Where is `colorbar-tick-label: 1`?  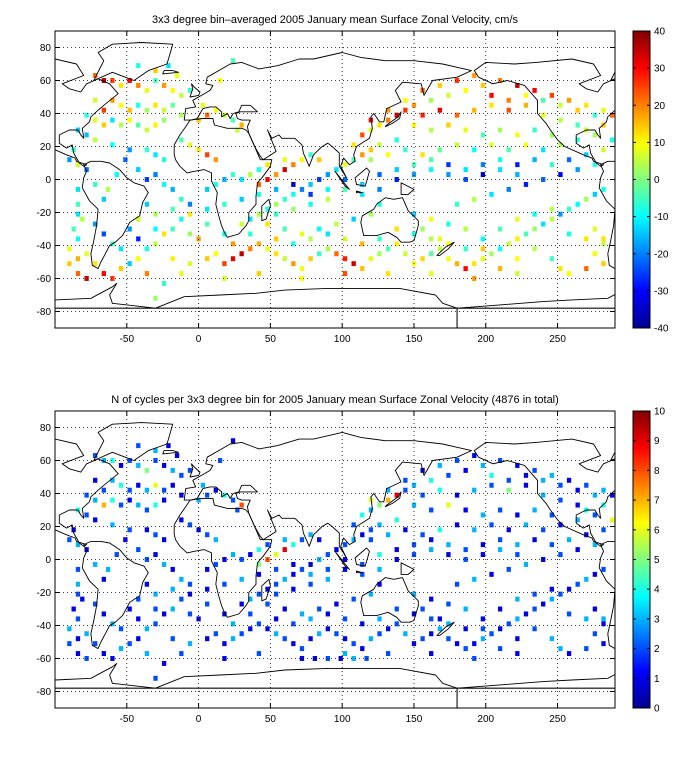
colorbar-tick-label: 1 is located at coordinates (657, 679).